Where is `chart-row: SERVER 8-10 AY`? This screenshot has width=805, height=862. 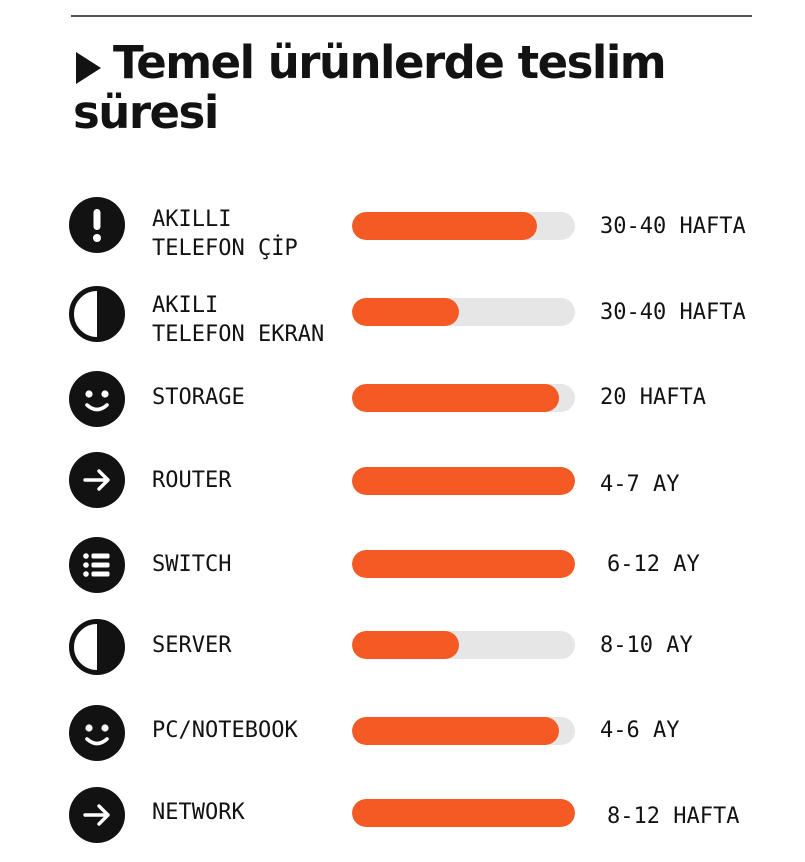 chart-row: SERVER 8-10 AY is located at coordinates (402, 652).